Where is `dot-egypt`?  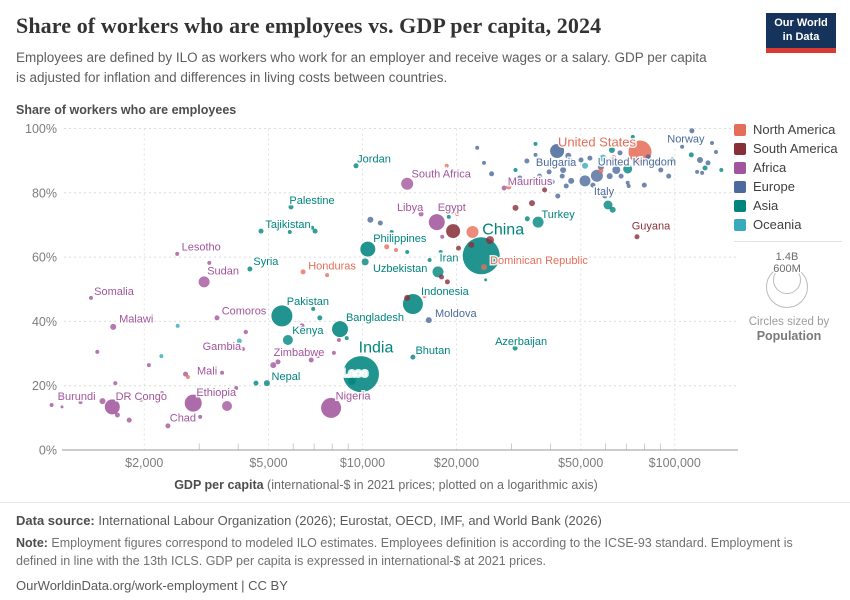 dot-egypt is located at coordinates (436, 222).